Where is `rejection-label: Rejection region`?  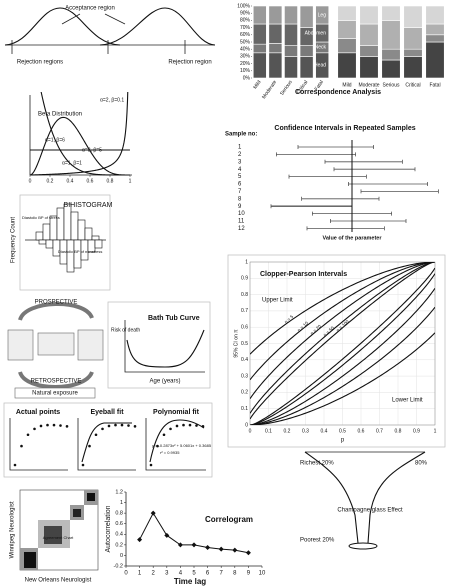
rejection-label: Rejection region is located at coordinates (189, 63).